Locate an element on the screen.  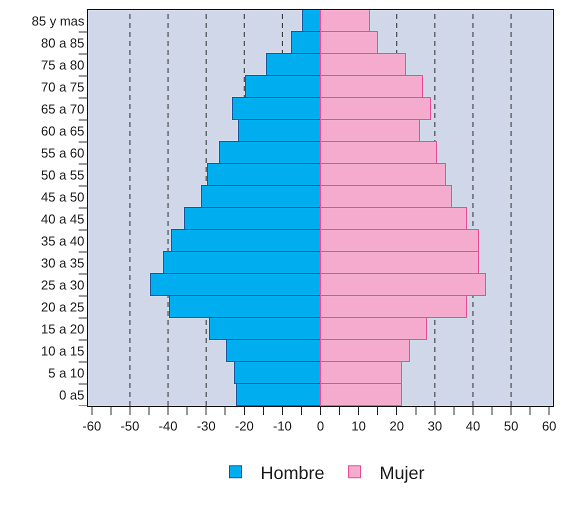
y-tick-label: 65 a 70 is located at coordinates (62, 109).